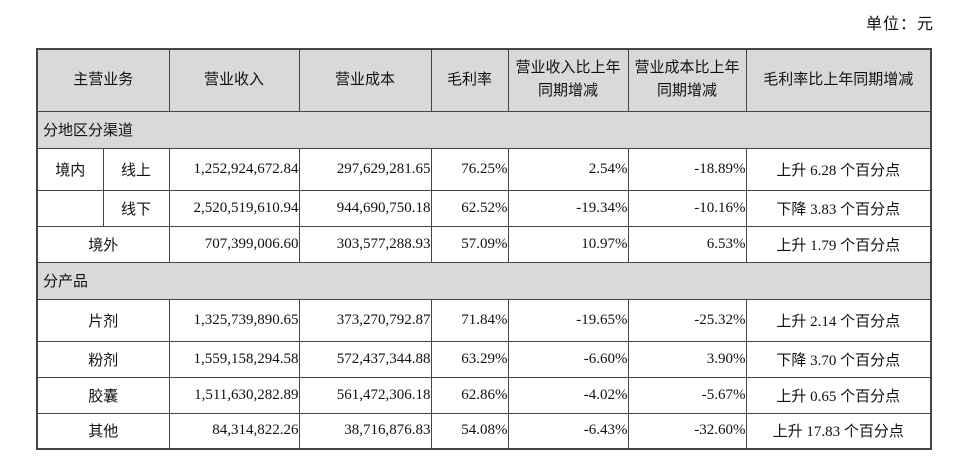 This screenshot has height=457, width=960. Describe the element at coordinates (365, 431) in the screenshot. I see `cell-cost: 38,716,876.83` at that location.